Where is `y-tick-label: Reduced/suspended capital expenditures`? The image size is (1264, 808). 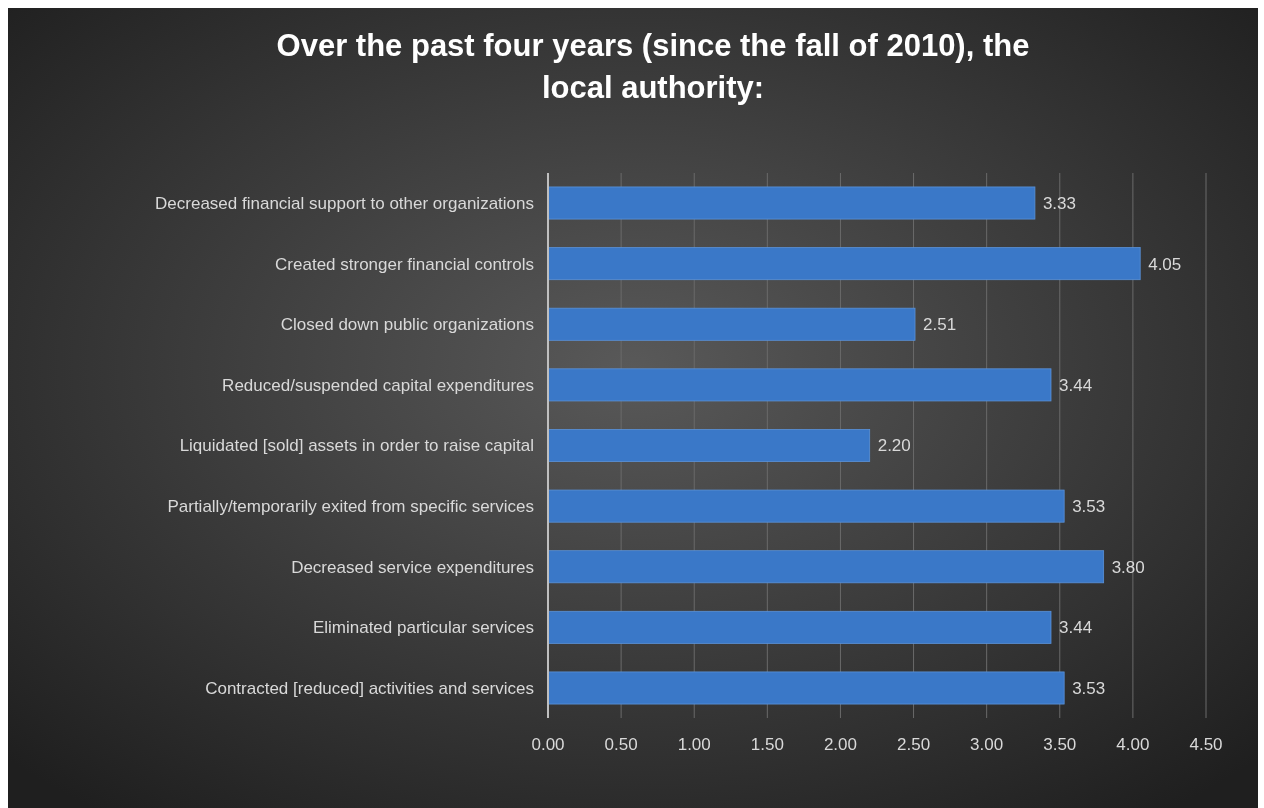
y-tick-label: Reduced/suspended capital expenditures is located at coordinates (378, 385).